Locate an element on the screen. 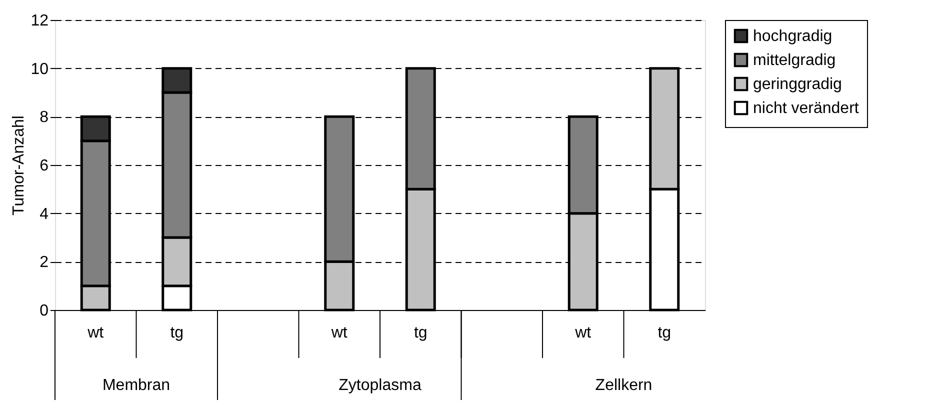 The width and height of the screenshot is (927, 409). y-tick-label: 6 is located at coordinates (44, 166).